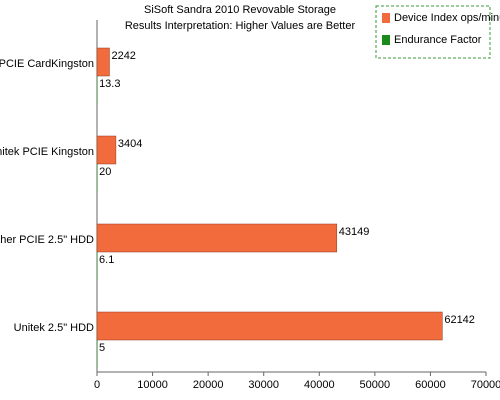 The width and height of the screenshot is (500, 400). What do you see at coordinates (240, 10) in the screenshot?
I see `chart-title: SiSoft Sandra 2010 Revovable Storage` at bounding box center [240, 10].